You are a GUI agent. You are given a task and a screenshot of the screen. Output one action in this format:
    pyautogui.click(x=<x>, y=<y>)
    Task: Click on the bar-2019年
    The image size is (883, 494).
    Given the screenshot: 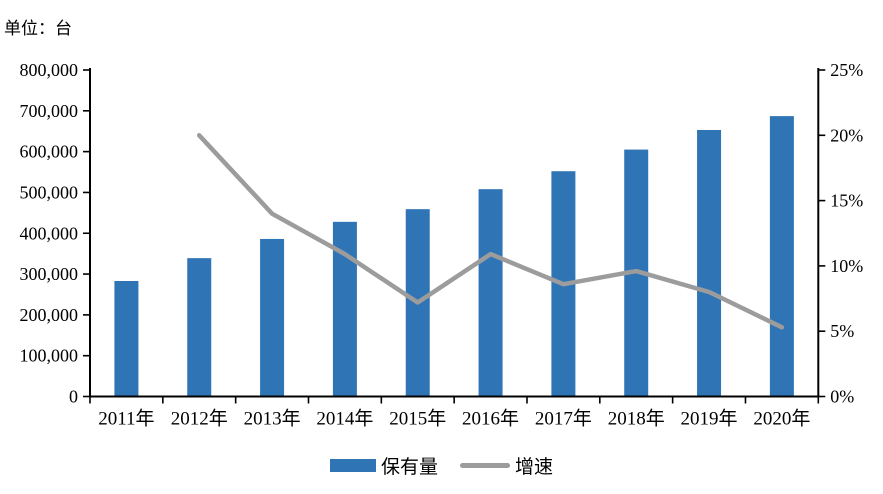 What is the action you would take?
    pyautogui.click(x=709, y=263)
    